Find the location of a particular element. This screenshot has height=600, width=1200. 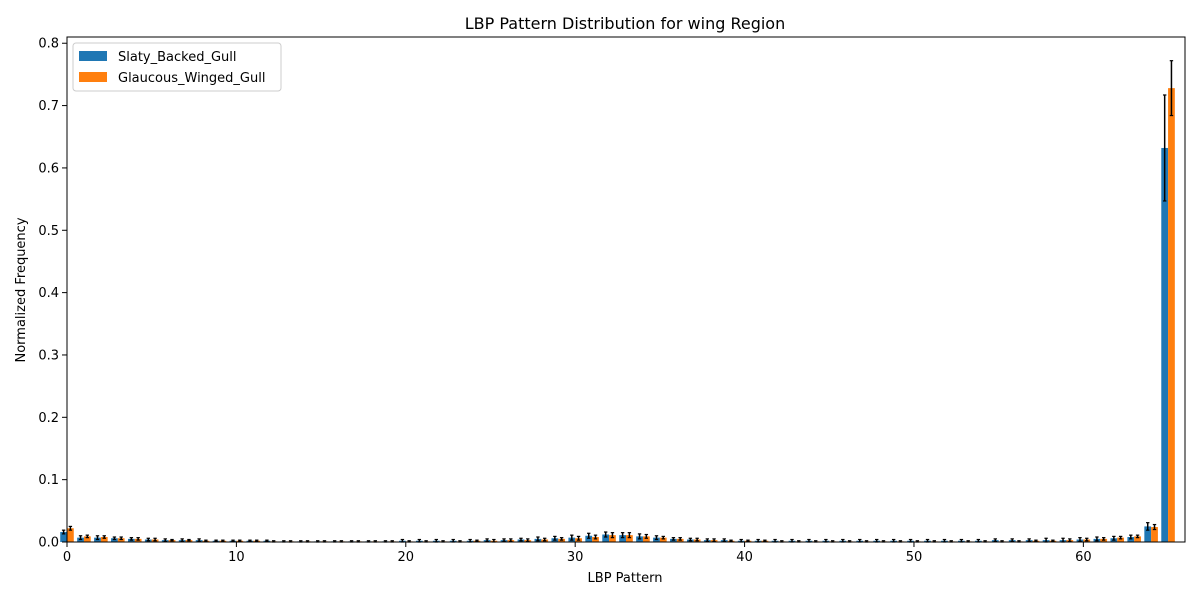

y-tick-label: 0.6 is located at coordinates (48, 168).